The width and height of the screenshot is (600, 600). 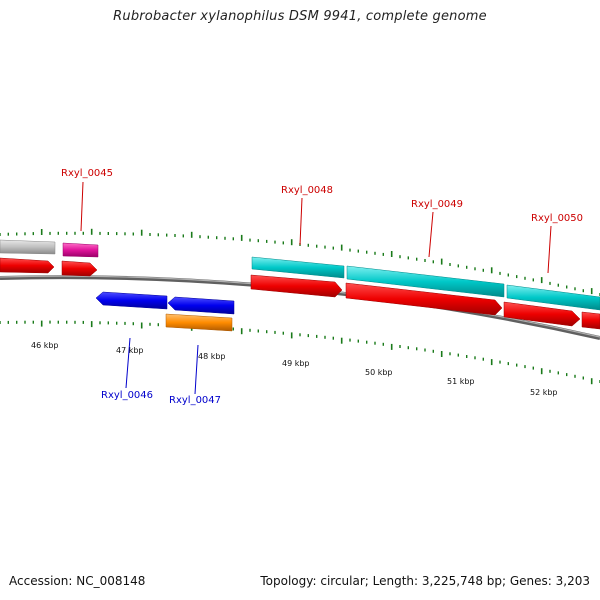 What do you see at coordinates (45, 345) in the screenshot?
I see `scale-label-46kbp: 46 kbp` at bounding box center [45, 345].